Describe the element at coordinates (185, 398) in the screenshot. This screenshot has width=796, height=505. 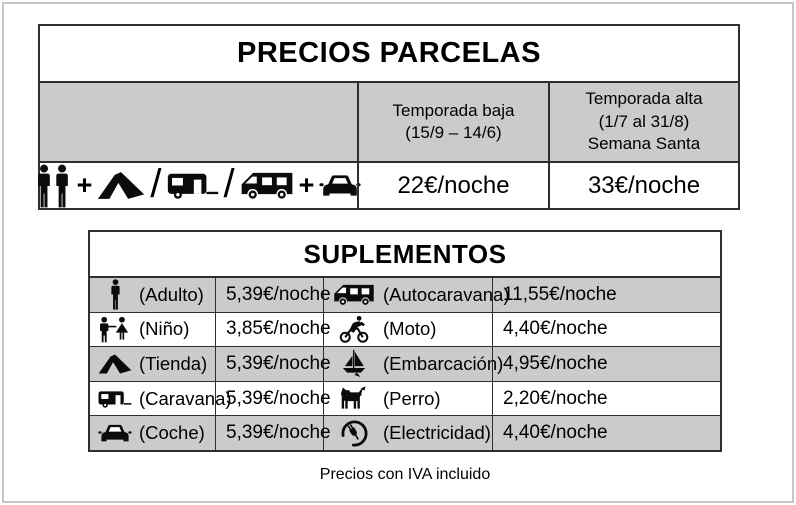
I see `item-label: (Caravana)` at that location.